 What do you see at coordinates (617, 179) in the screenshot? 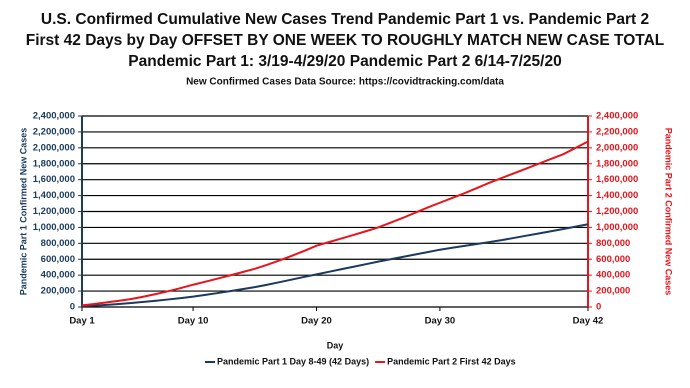
I see `y2-tick-label: 1,600,000` at bounding box center [617, 179].